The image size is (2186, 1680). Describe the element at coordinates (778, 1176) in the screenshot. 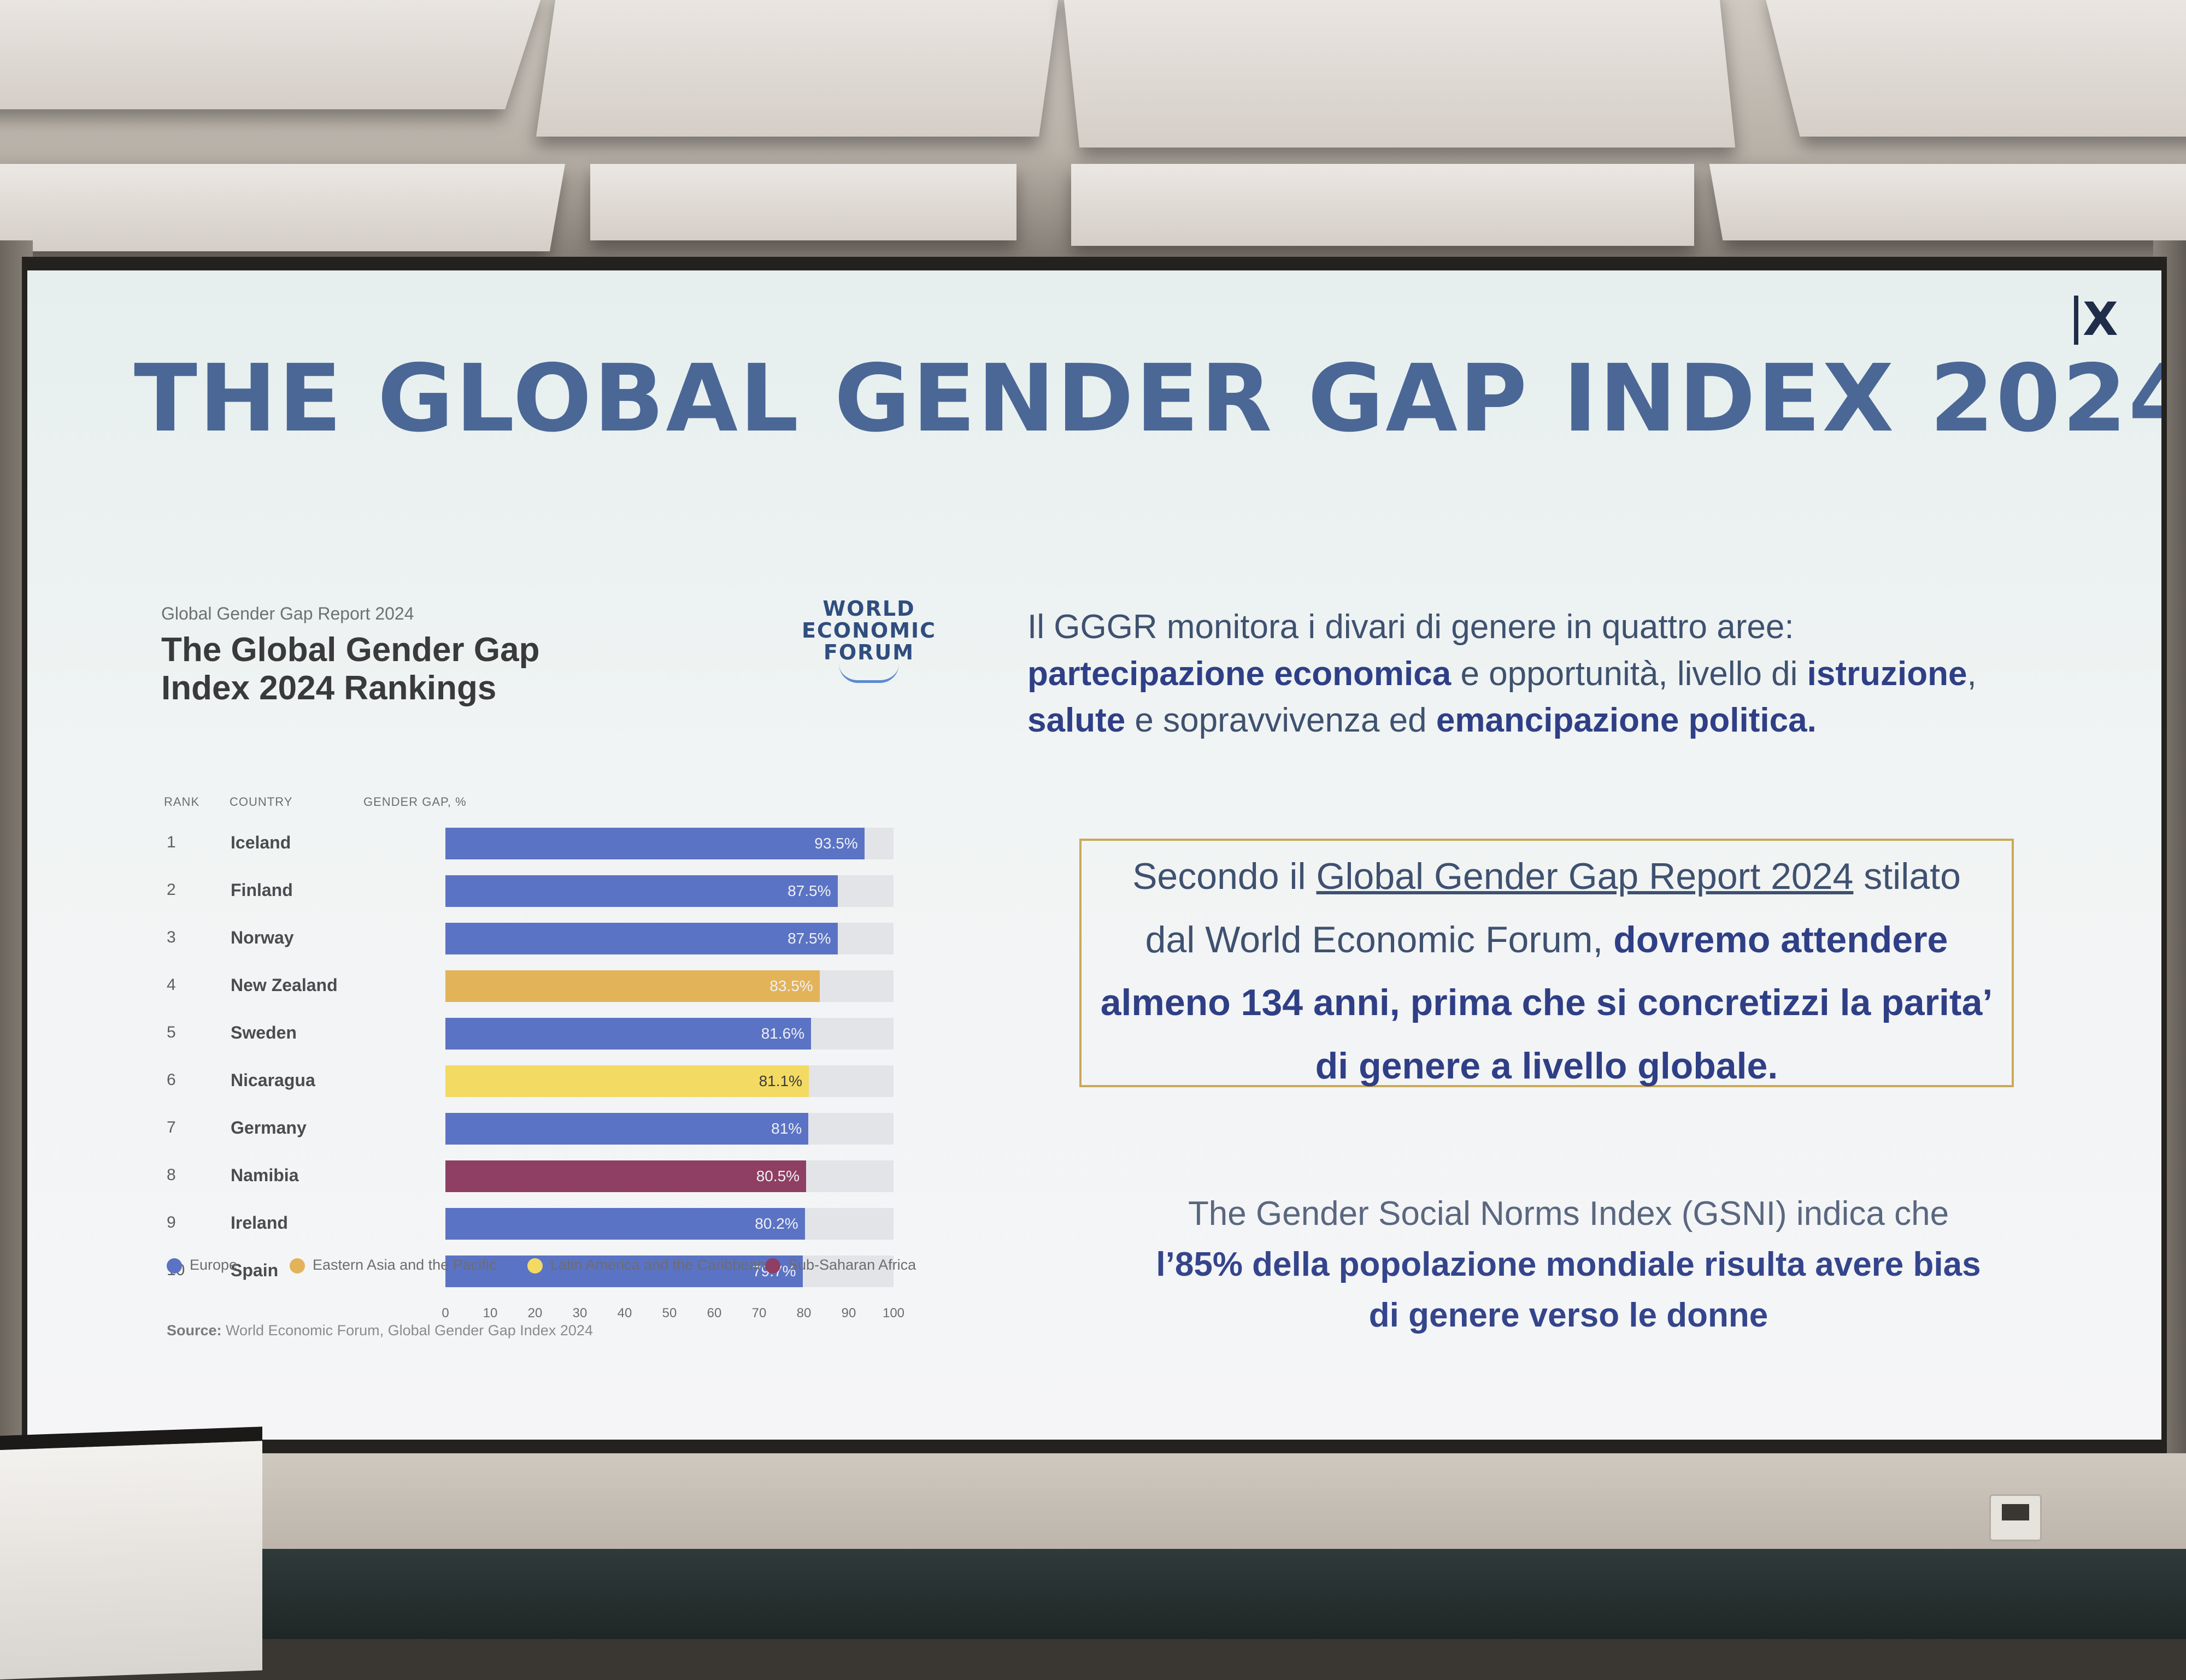

I see `bar-value-label: 80.5%` at that location.